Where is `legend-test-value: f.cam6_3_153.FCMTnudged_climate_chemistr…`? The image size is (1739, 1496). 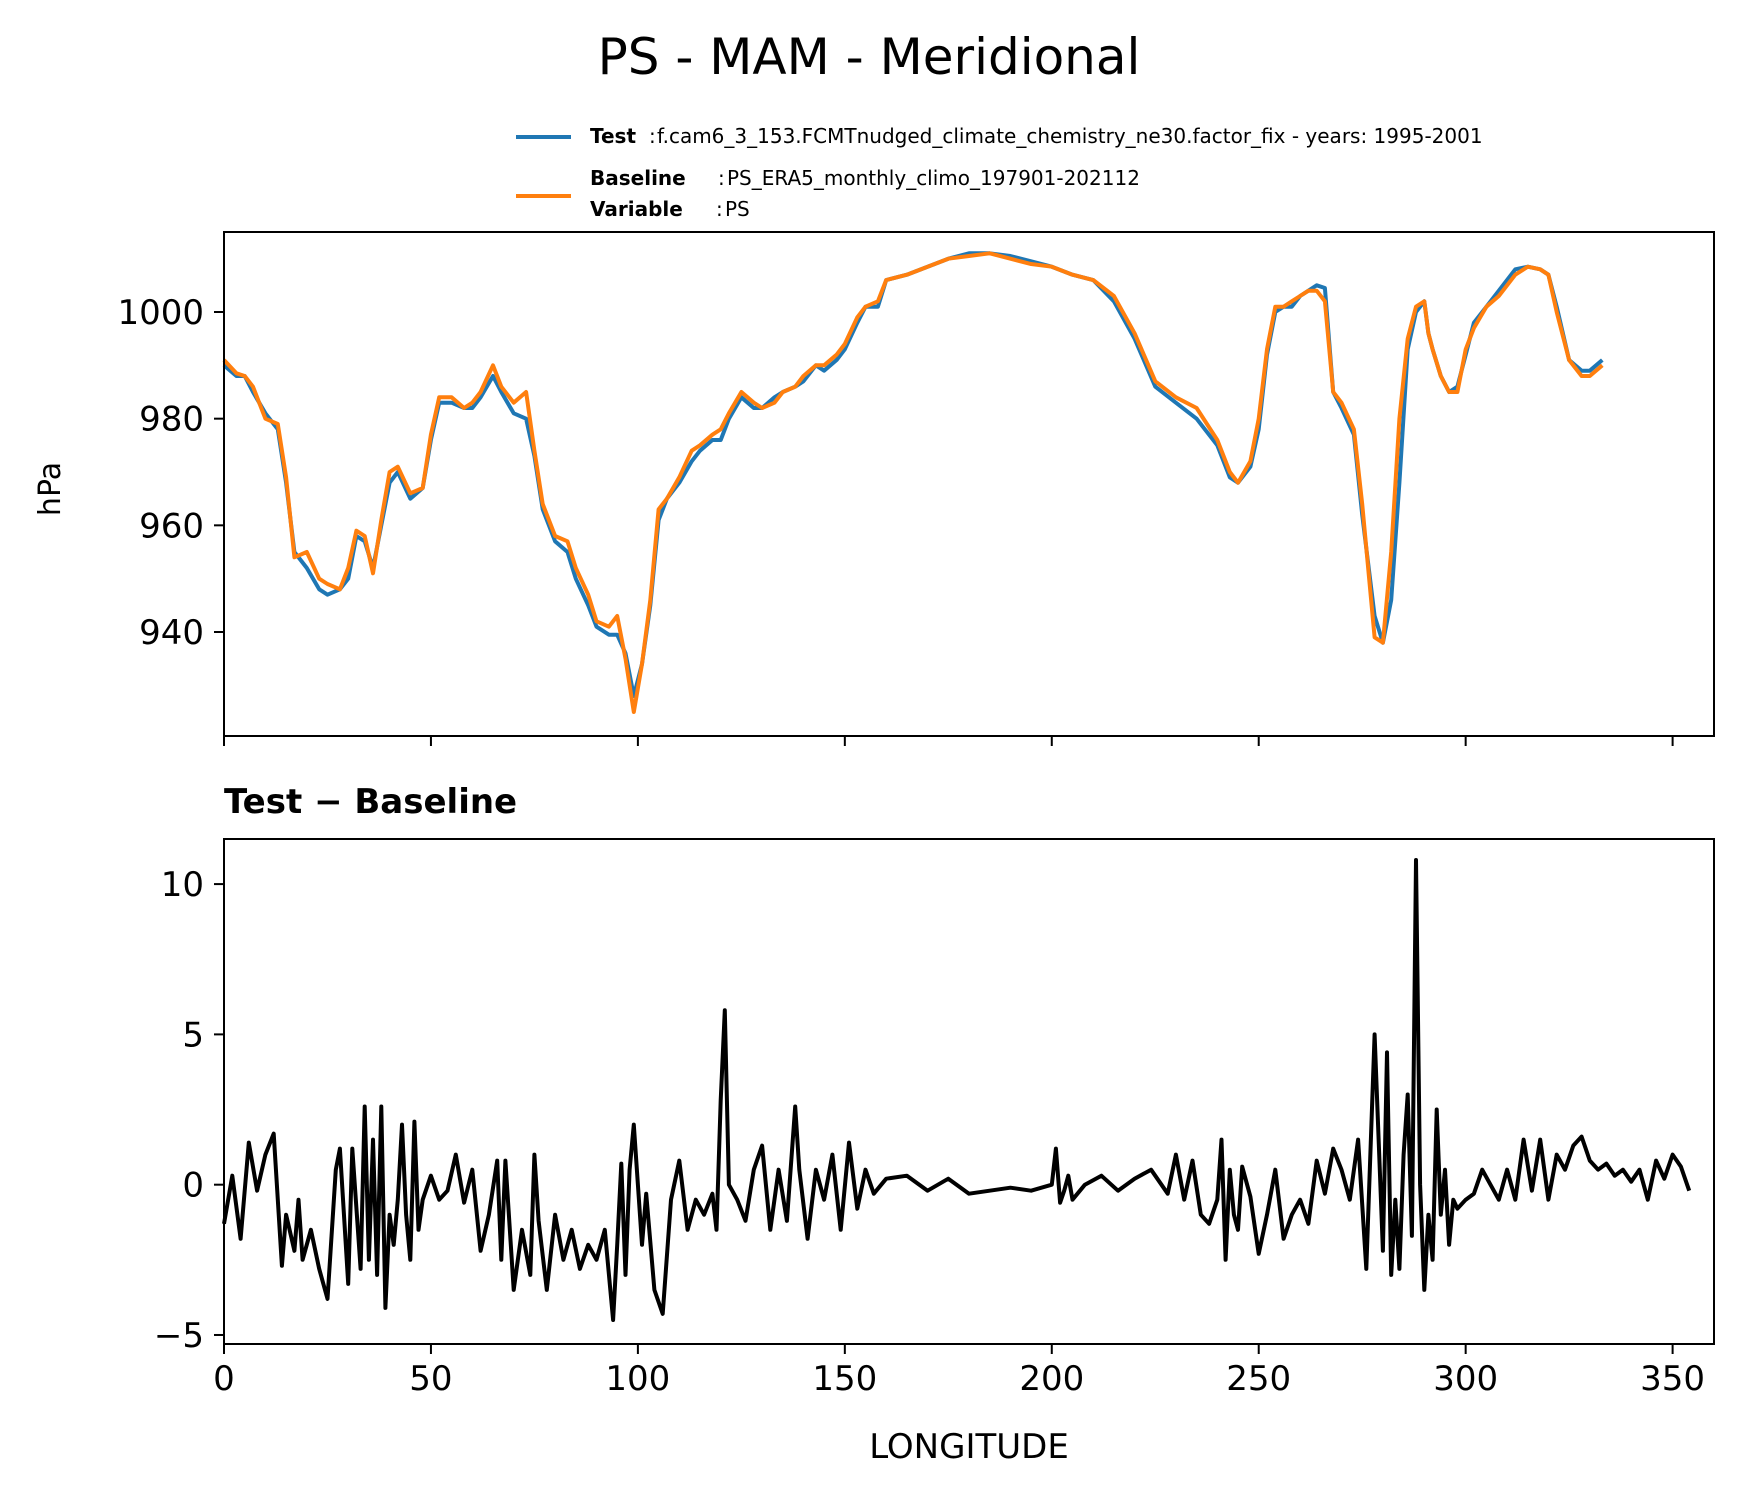 legend-test-value: f.cam6_3_153.FCMTnudged_climate_chemistr… is located at coordinates (1070, 136).